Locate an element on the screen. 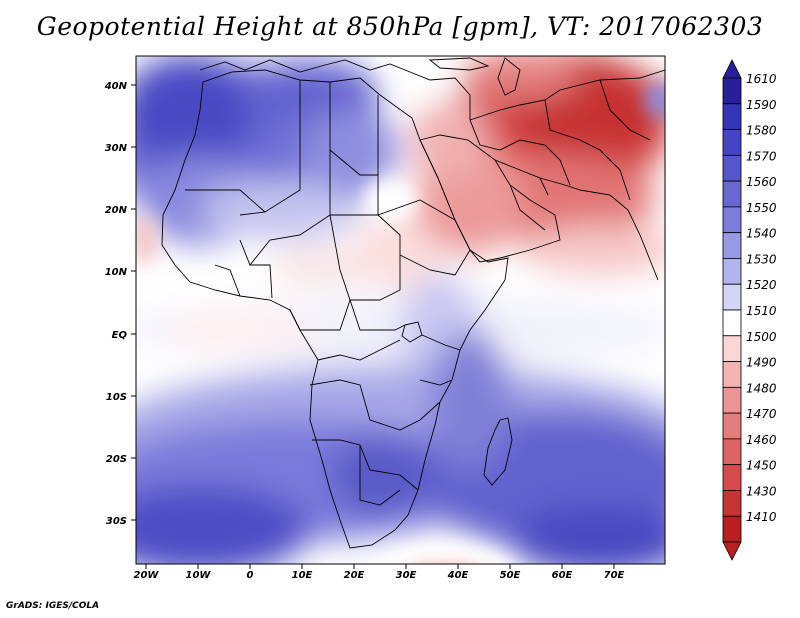 The height and width of the screenshot is (618, 800). colorbar-label: 1560 is located at coordinates (761, 182).